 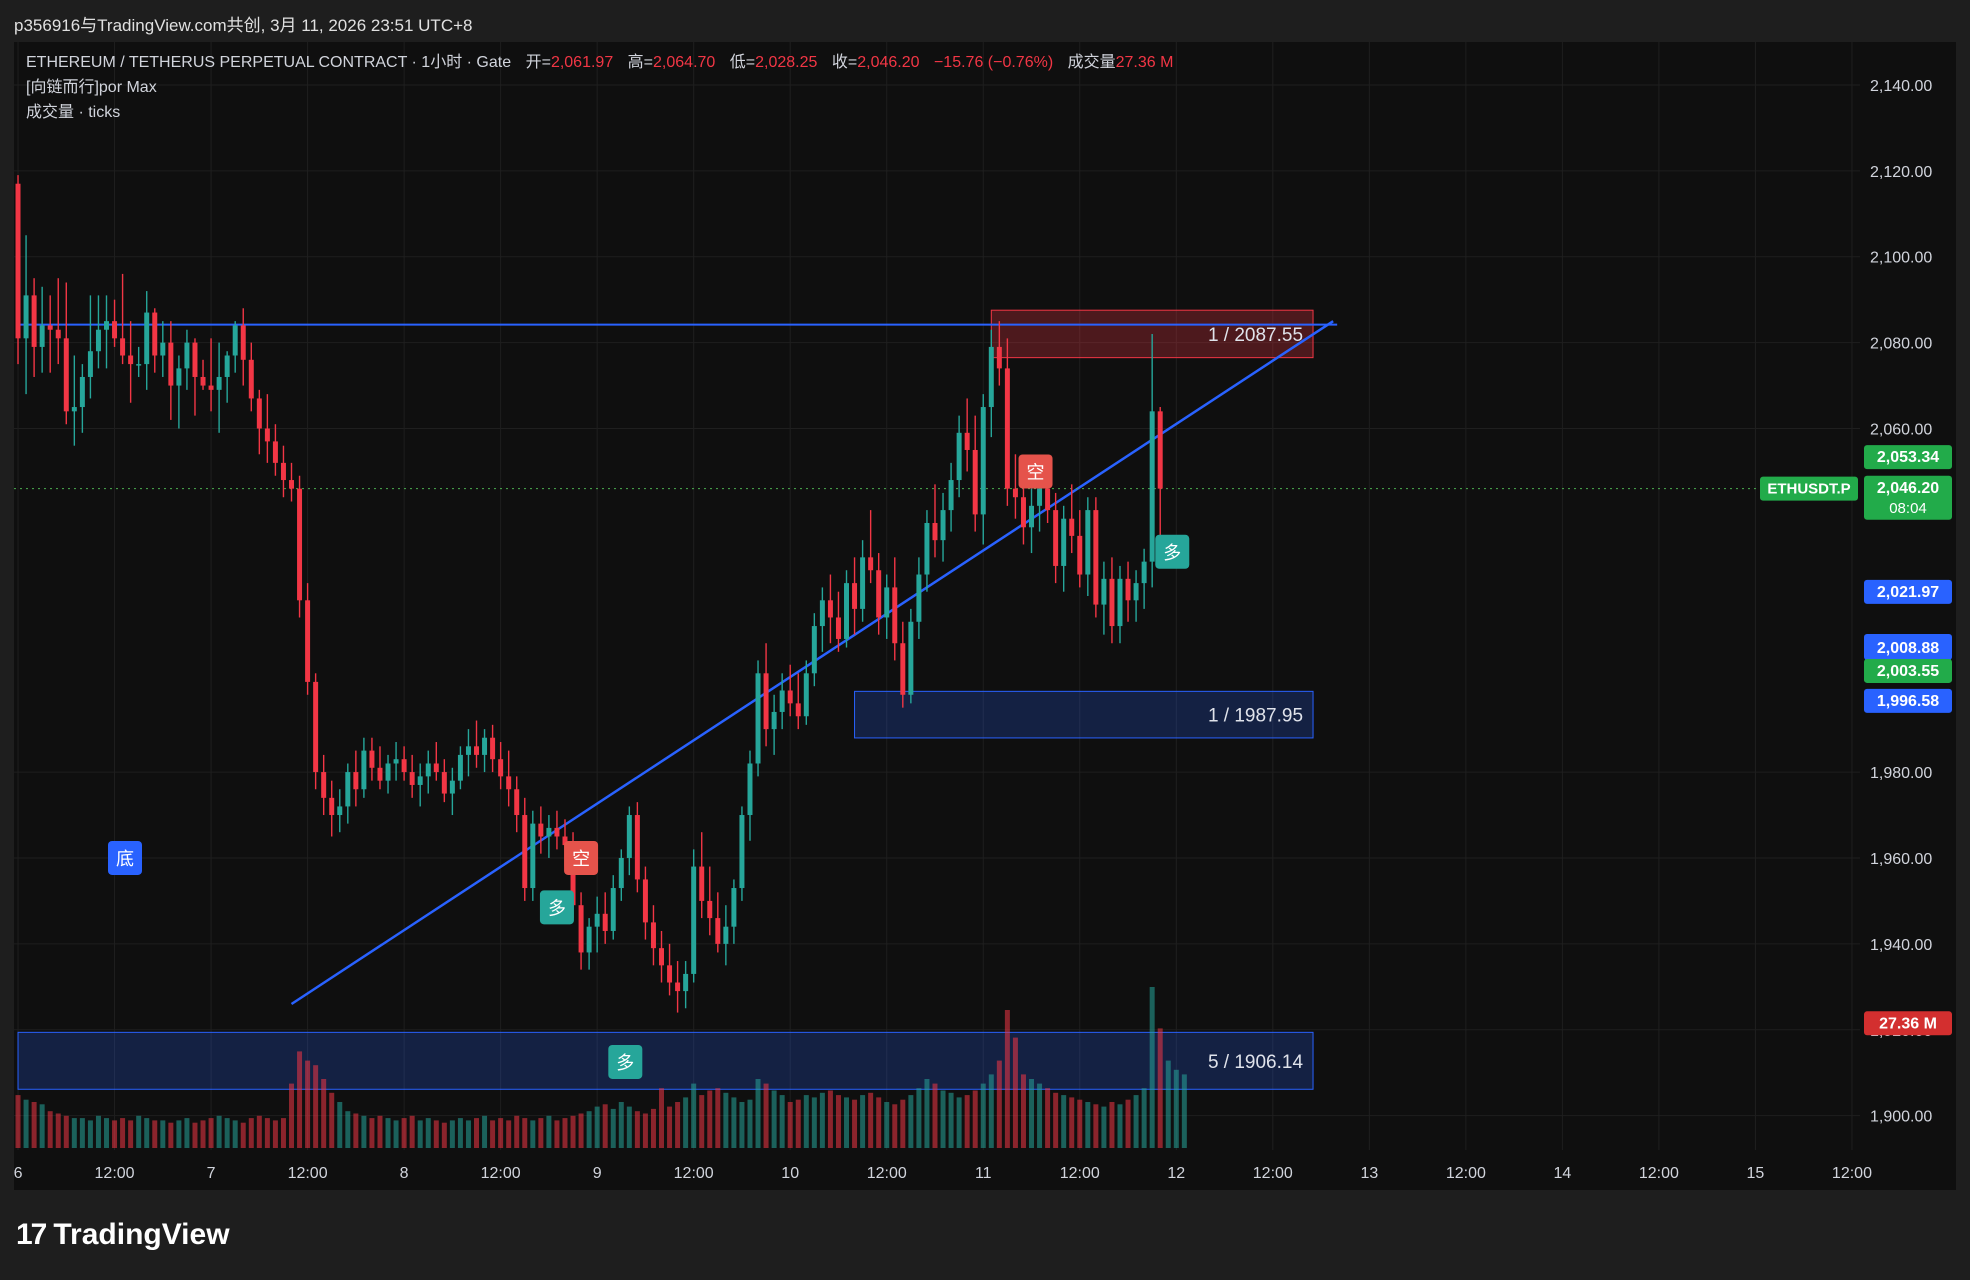 I want to click on y-tick-label: 1,980.00, so click(x=1901, y=773).